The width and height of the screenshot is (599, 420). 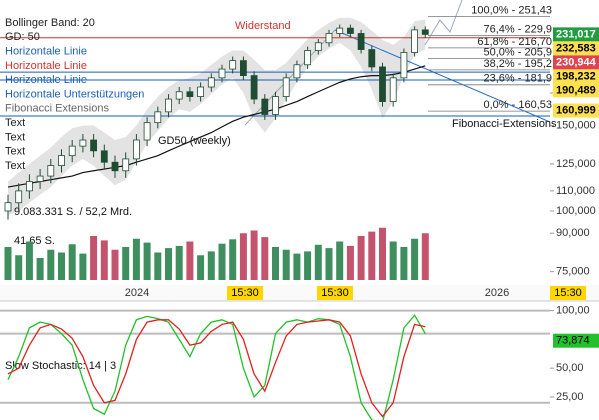 What do you see at coordinates (73, 212) in the screenshot?
I see `volume-total: 9.083.331 S. / 52,2 Mrd.` at bounding box center [73, 212].